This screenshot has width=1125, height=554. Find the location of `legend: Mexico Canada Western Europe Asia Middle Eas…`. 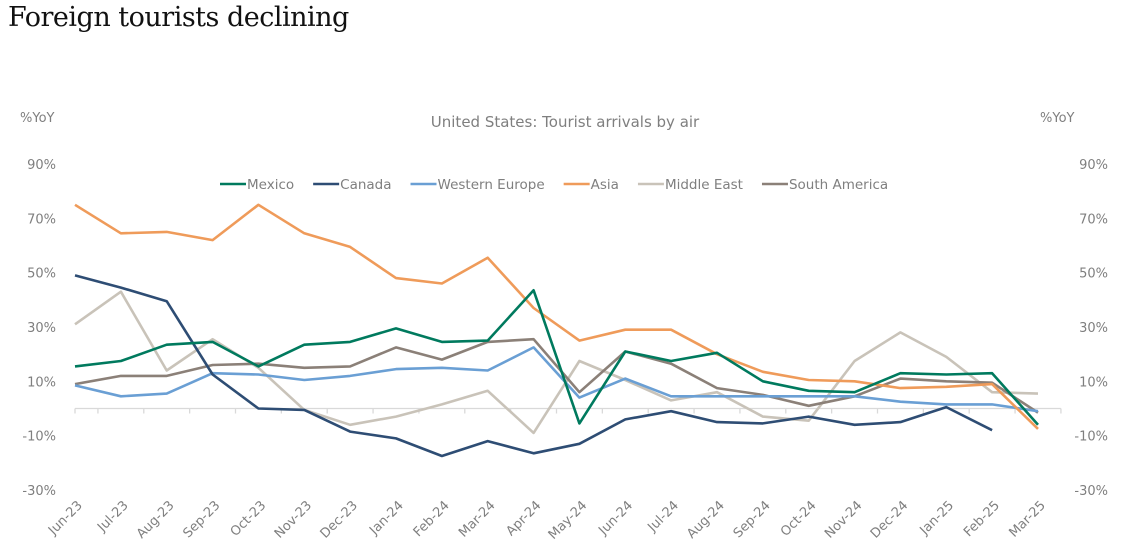

legend: Mexico Canada Western Europe Asia Middle Eas… is located at coordinates (554, 185).